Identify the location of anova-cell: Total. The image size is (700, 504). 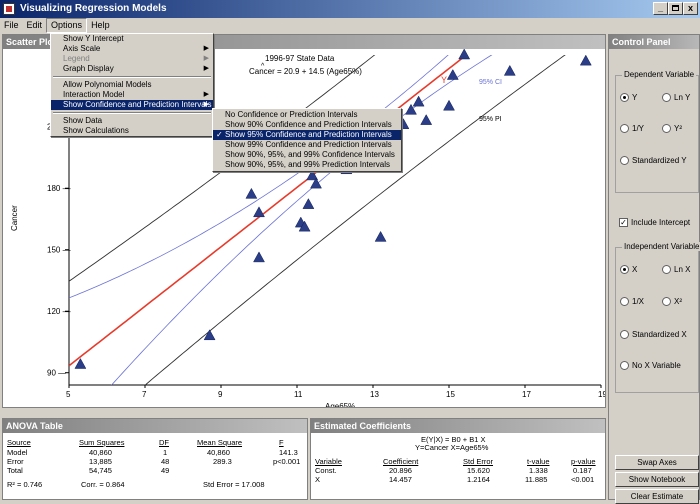
(15, 470).